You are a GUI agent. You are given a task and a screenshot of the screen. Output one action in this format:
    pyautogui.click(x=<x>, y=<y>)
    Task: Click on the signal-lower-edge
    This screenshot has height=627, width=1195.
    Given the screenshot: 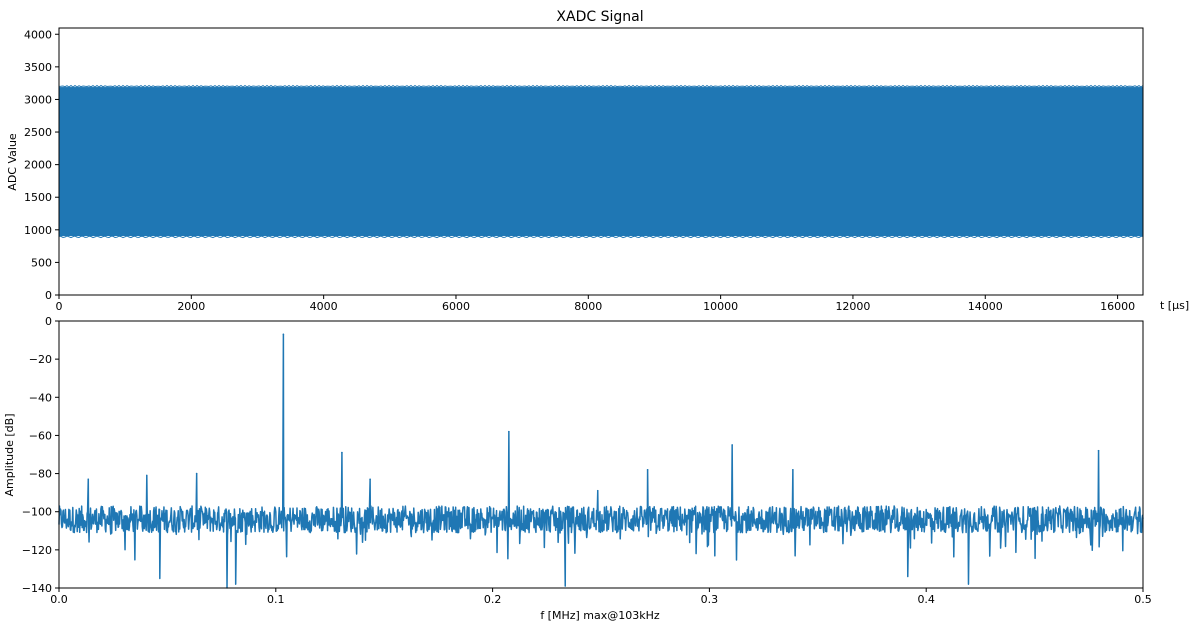 What is the action you would take?
    pyautogui.click(x=601, y=237)
    